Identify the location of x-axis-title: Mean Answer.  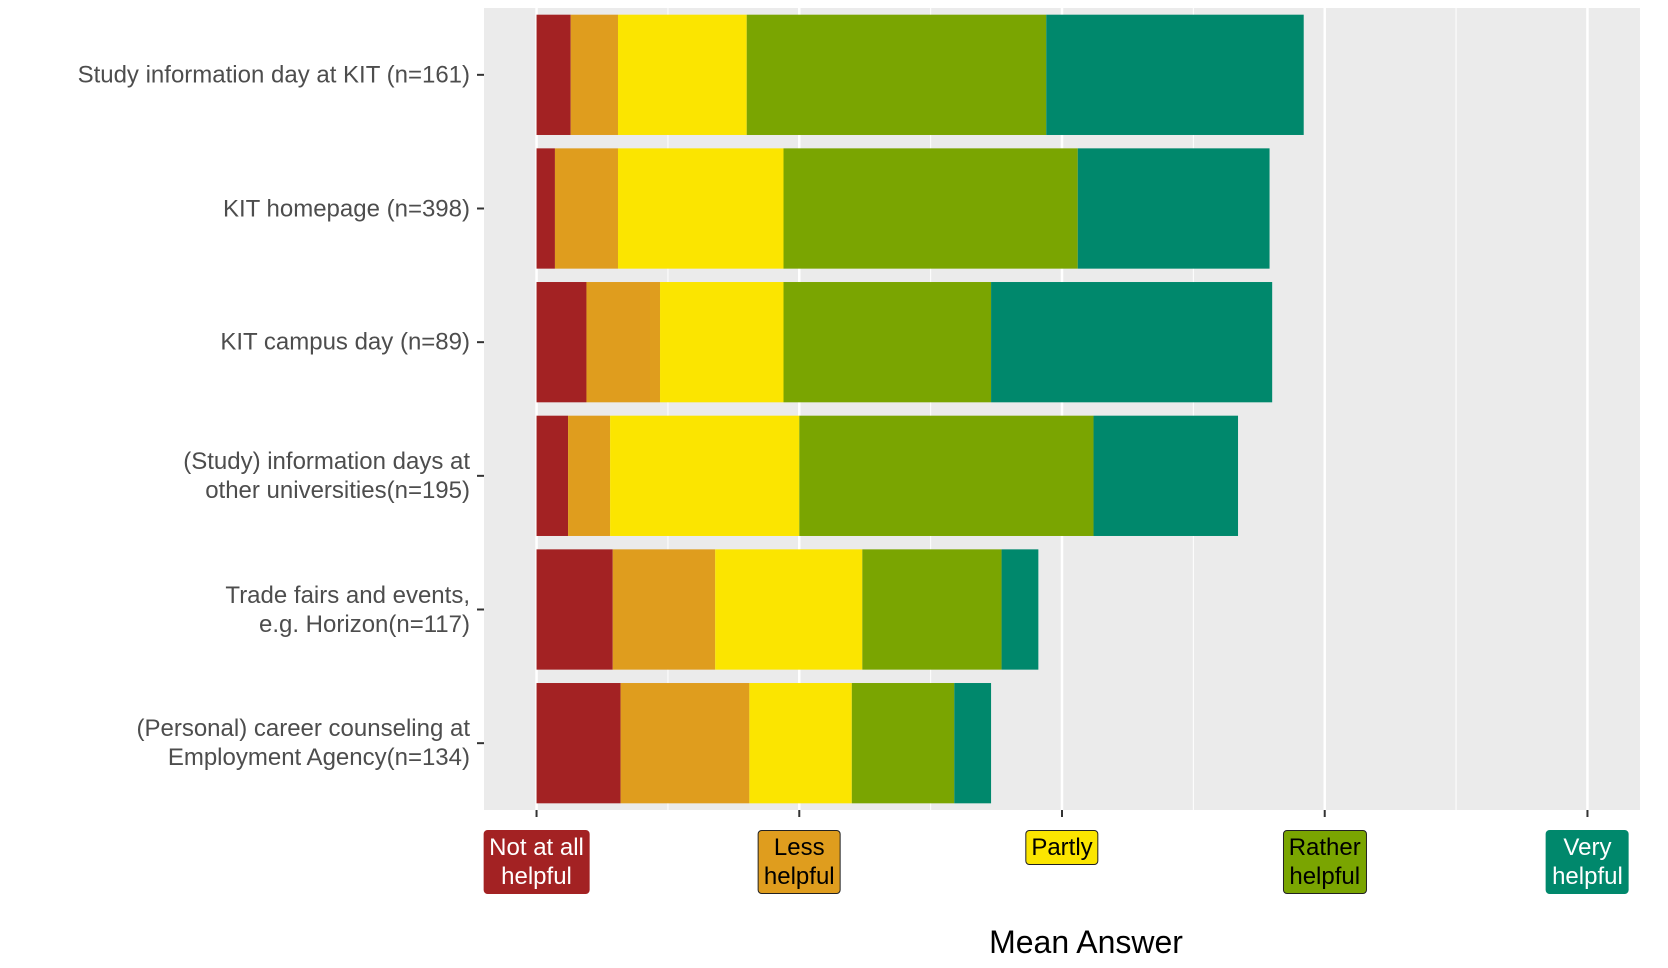
(1086, 942).